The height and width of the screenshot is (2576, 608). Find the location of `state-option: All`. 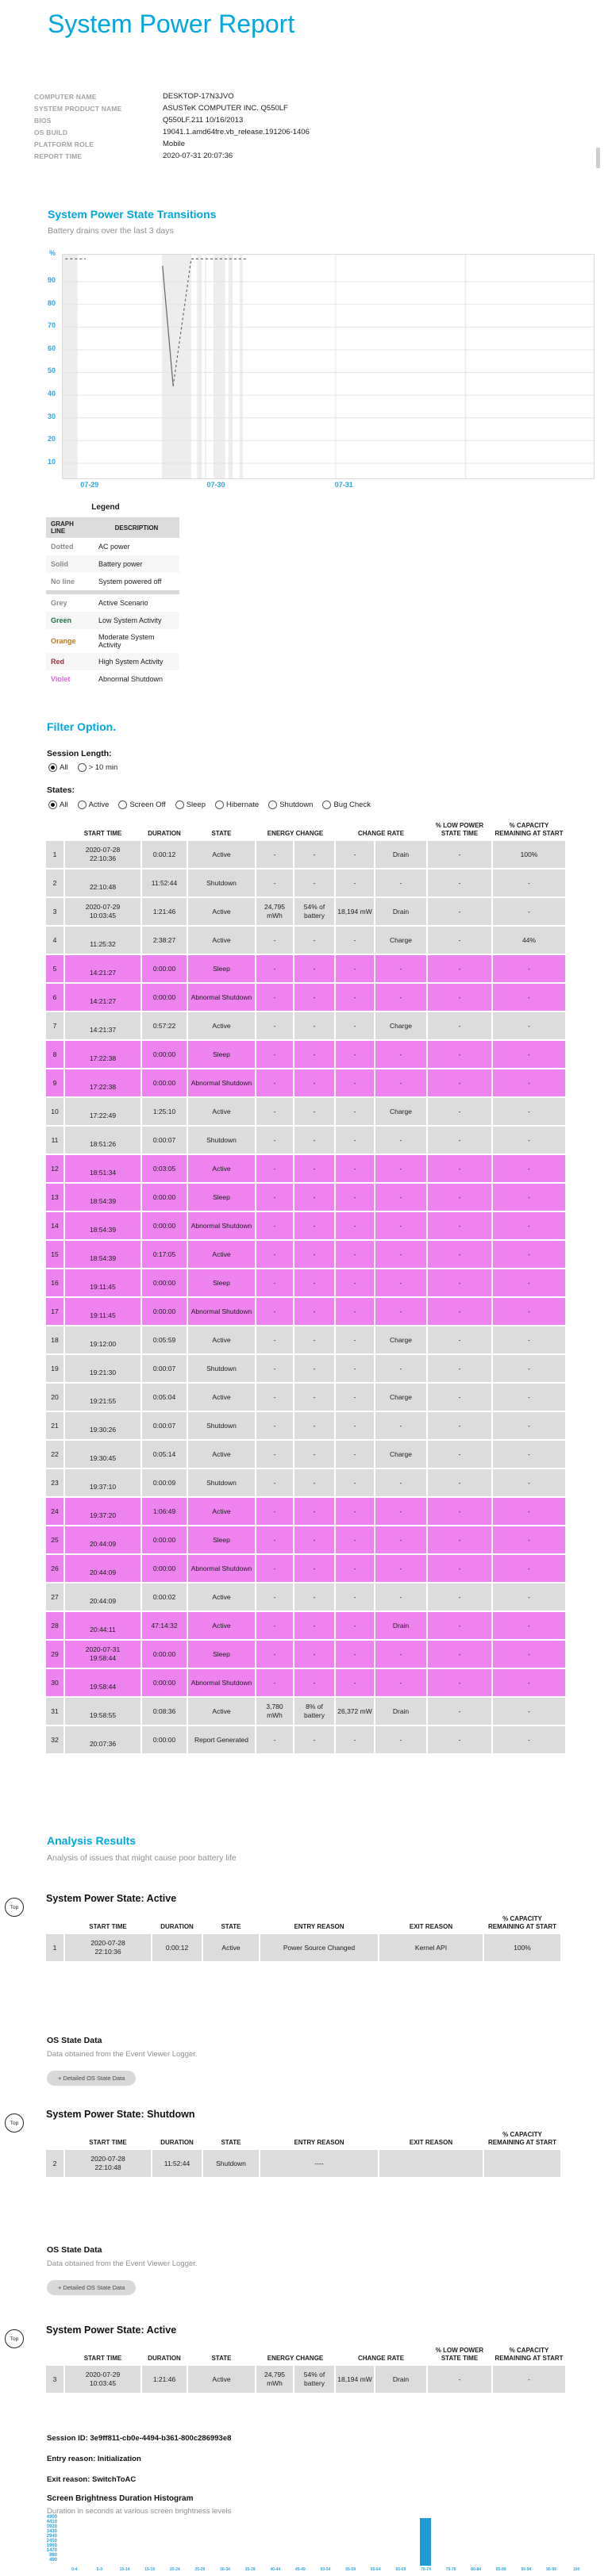

state-option: All is located at coordinates (58, 804).